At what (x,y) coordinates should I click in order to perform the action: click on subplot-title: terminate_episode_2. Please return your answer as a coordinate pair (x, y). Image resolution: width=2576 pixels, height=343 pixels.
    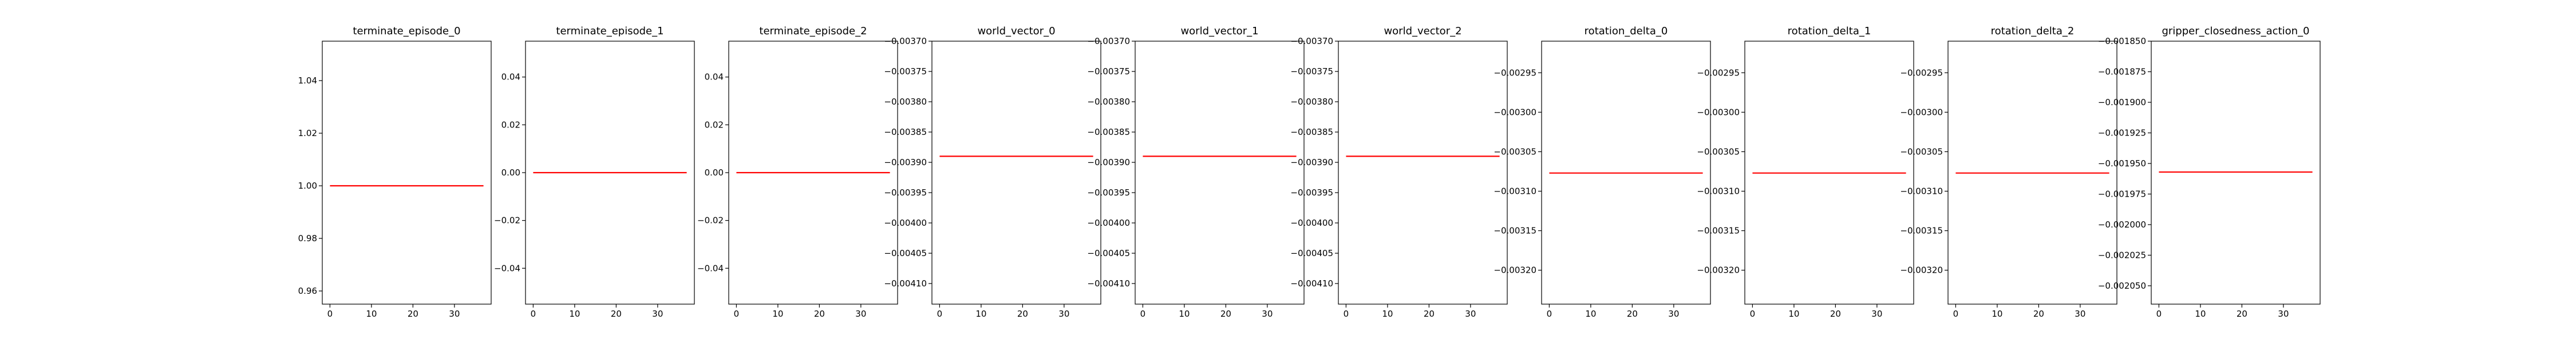
    Looking at the image, I should click on (813, 31).